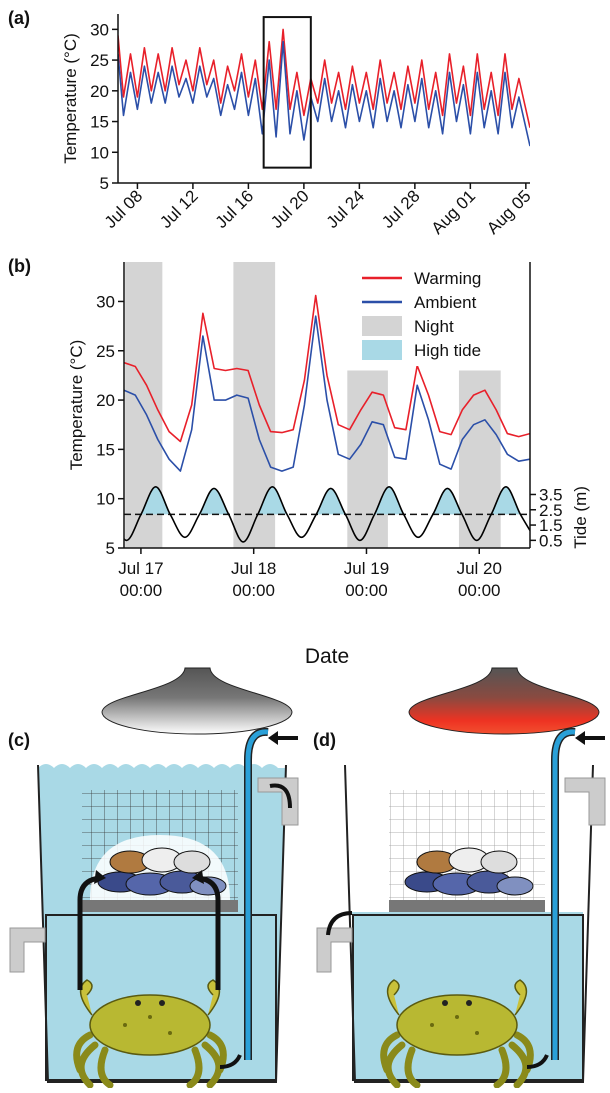  What do you see at coordinates (324, 740) in the screenshot?
I see `panel-label: (d)` at bounding box center [324, 740].